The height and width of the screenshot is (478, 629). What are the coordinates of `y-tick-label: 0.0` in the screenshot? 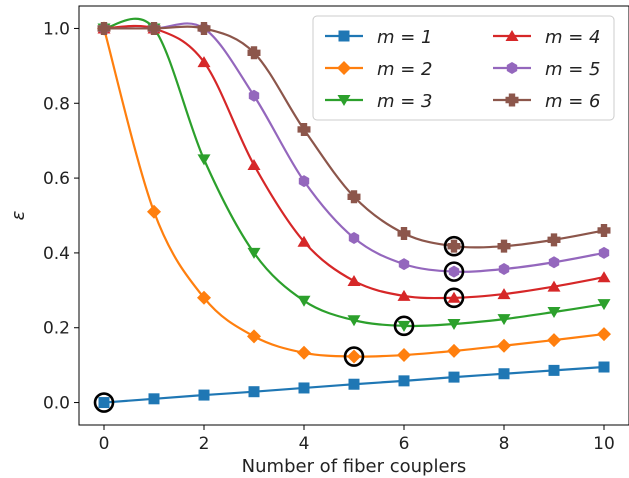 It's located at (56, 404).